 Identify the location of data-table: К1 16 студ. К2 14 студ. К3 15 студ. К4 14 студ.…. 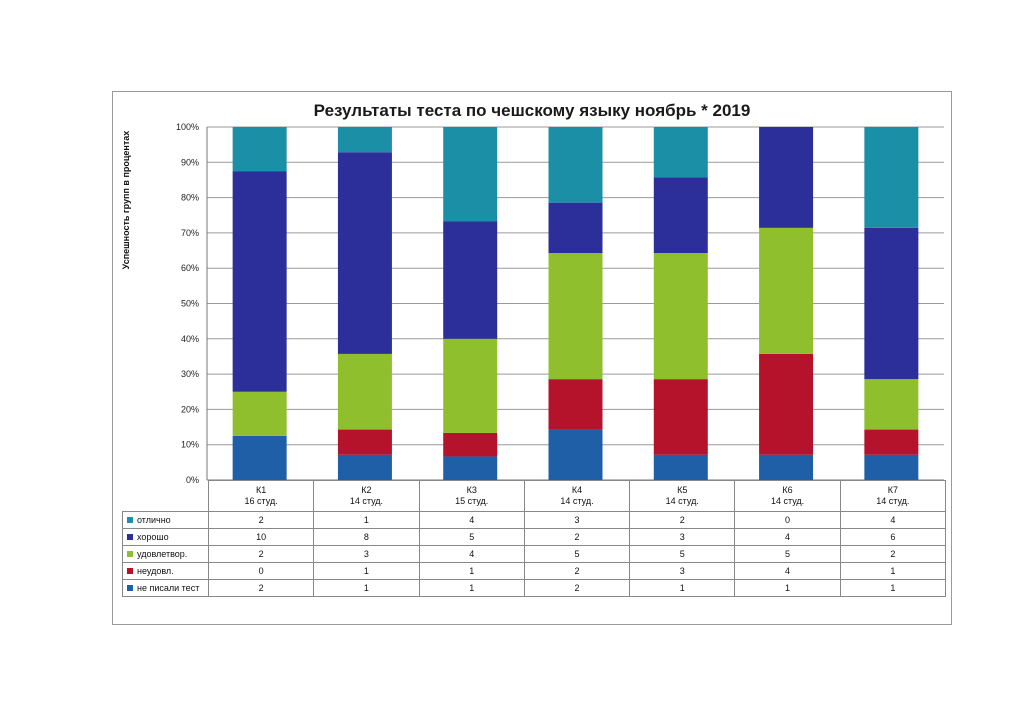
(534, 538).